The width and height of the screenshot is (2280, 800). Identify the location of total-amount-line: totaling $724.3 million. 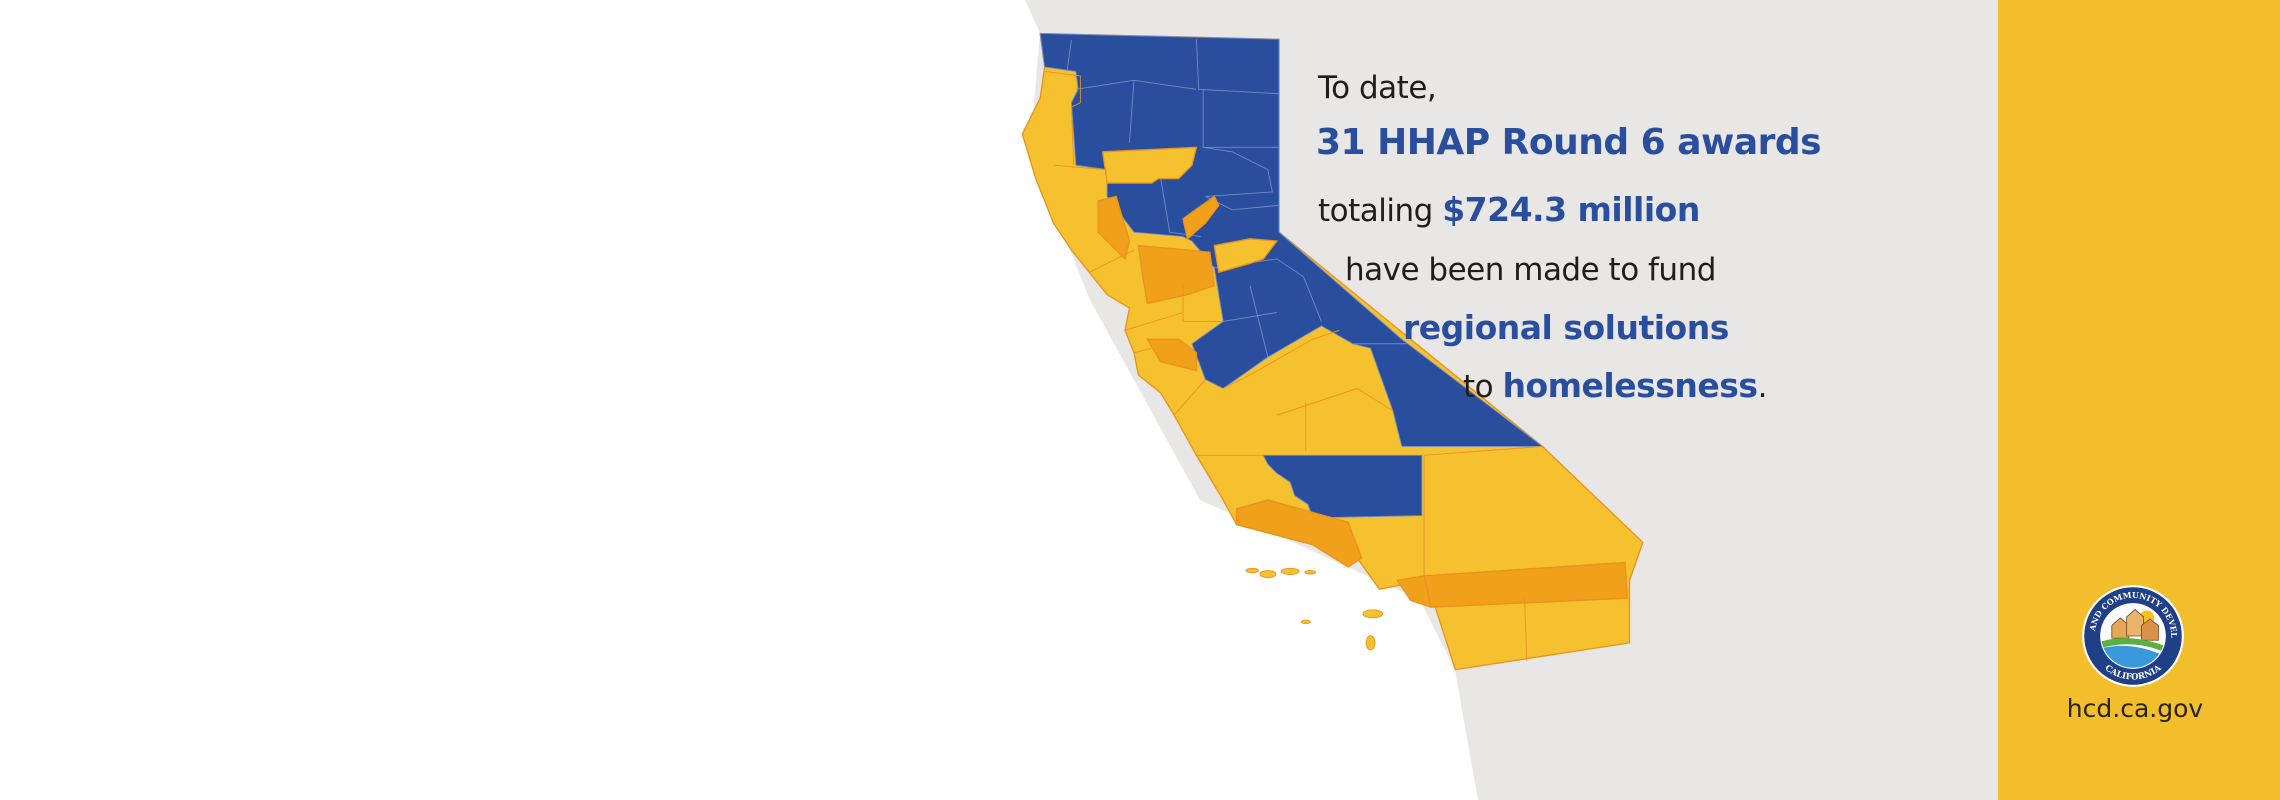
(1509, 209).